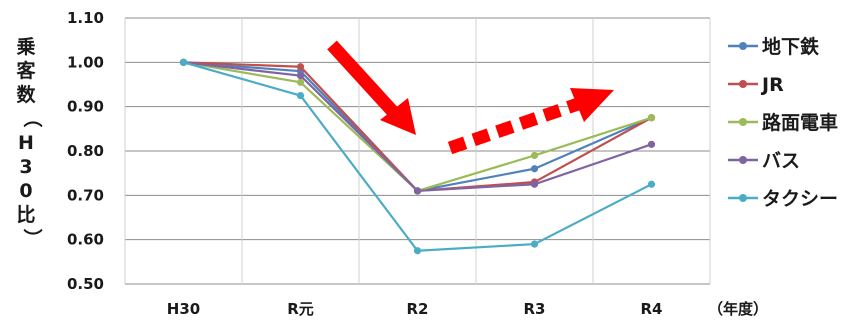  I want to click on y-axis-label-char: H, so click(26, 143).